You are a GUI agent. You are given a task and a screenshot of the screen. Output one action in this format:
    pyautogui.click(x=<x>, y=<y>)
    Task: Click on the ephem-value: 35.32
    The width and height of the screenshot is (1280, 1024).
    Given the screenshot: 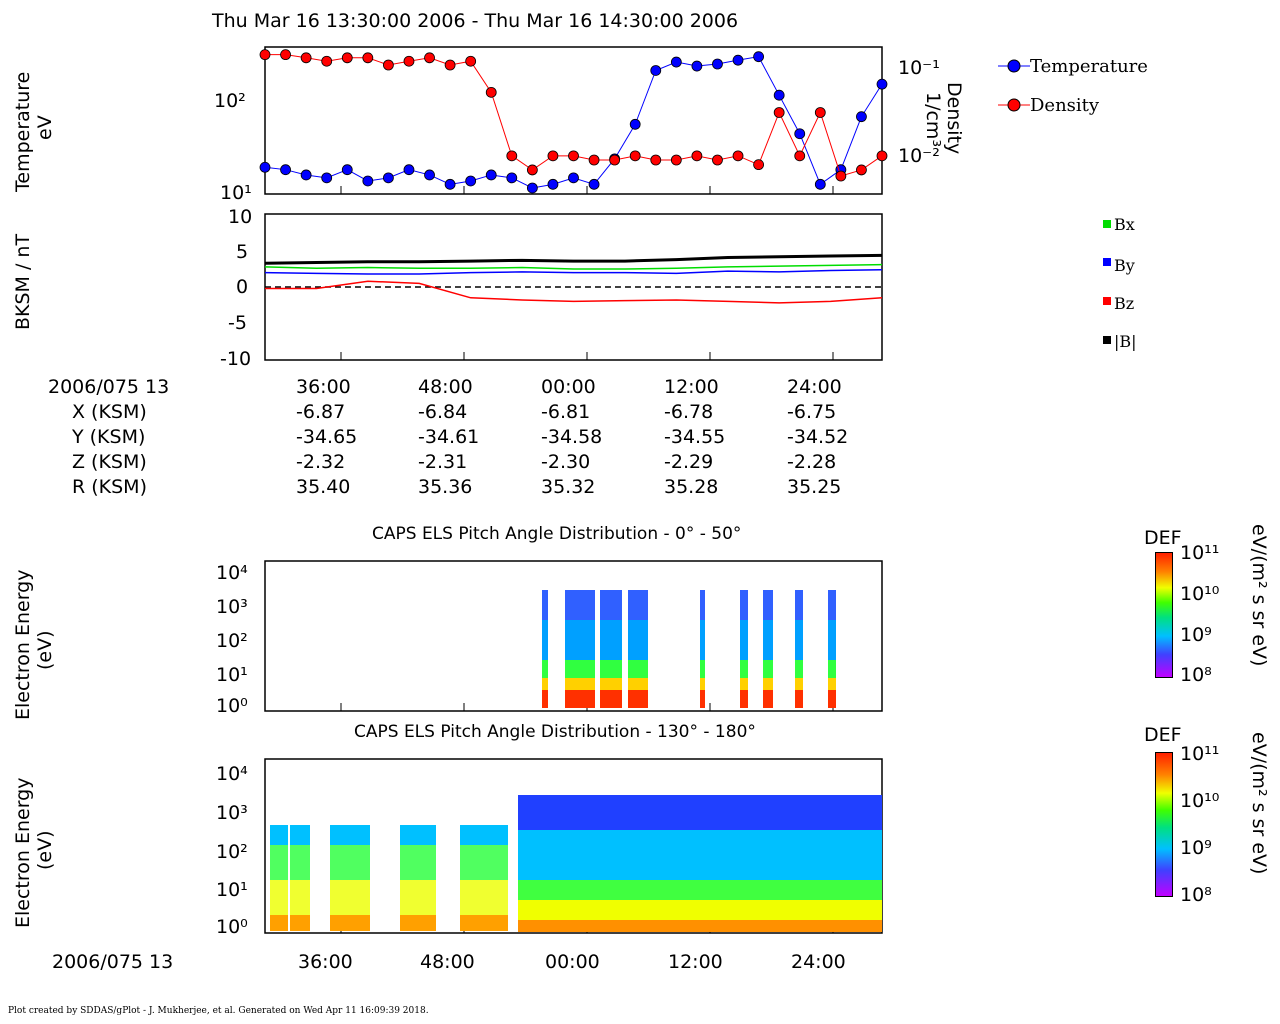 What is the action you would take?
    pyautogui.click(x=568, y=487)
    